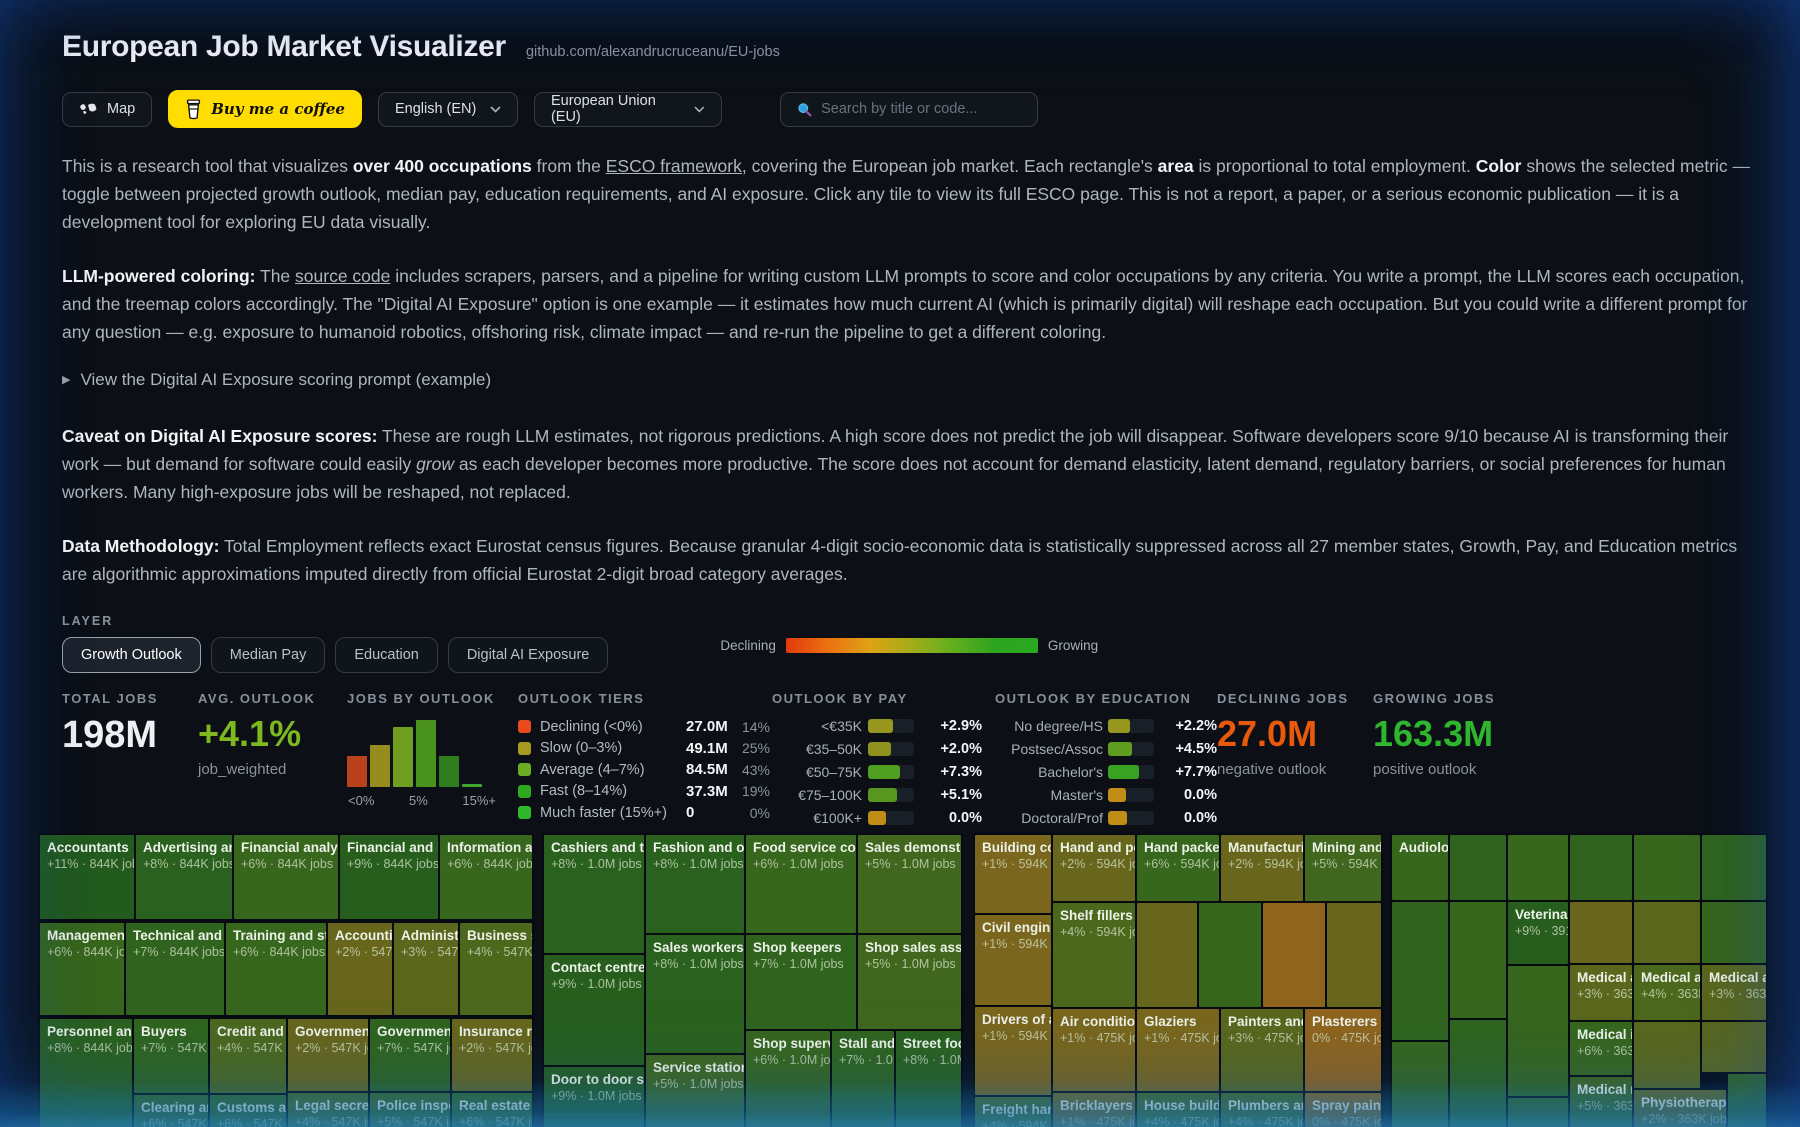 The image size is (1800, 1127). What do you see at coordinates (328, 1055) in the screenshot?
I see `treemap-tile: Government s +2% · 547K jobs` at bounding box center [328, 1055].